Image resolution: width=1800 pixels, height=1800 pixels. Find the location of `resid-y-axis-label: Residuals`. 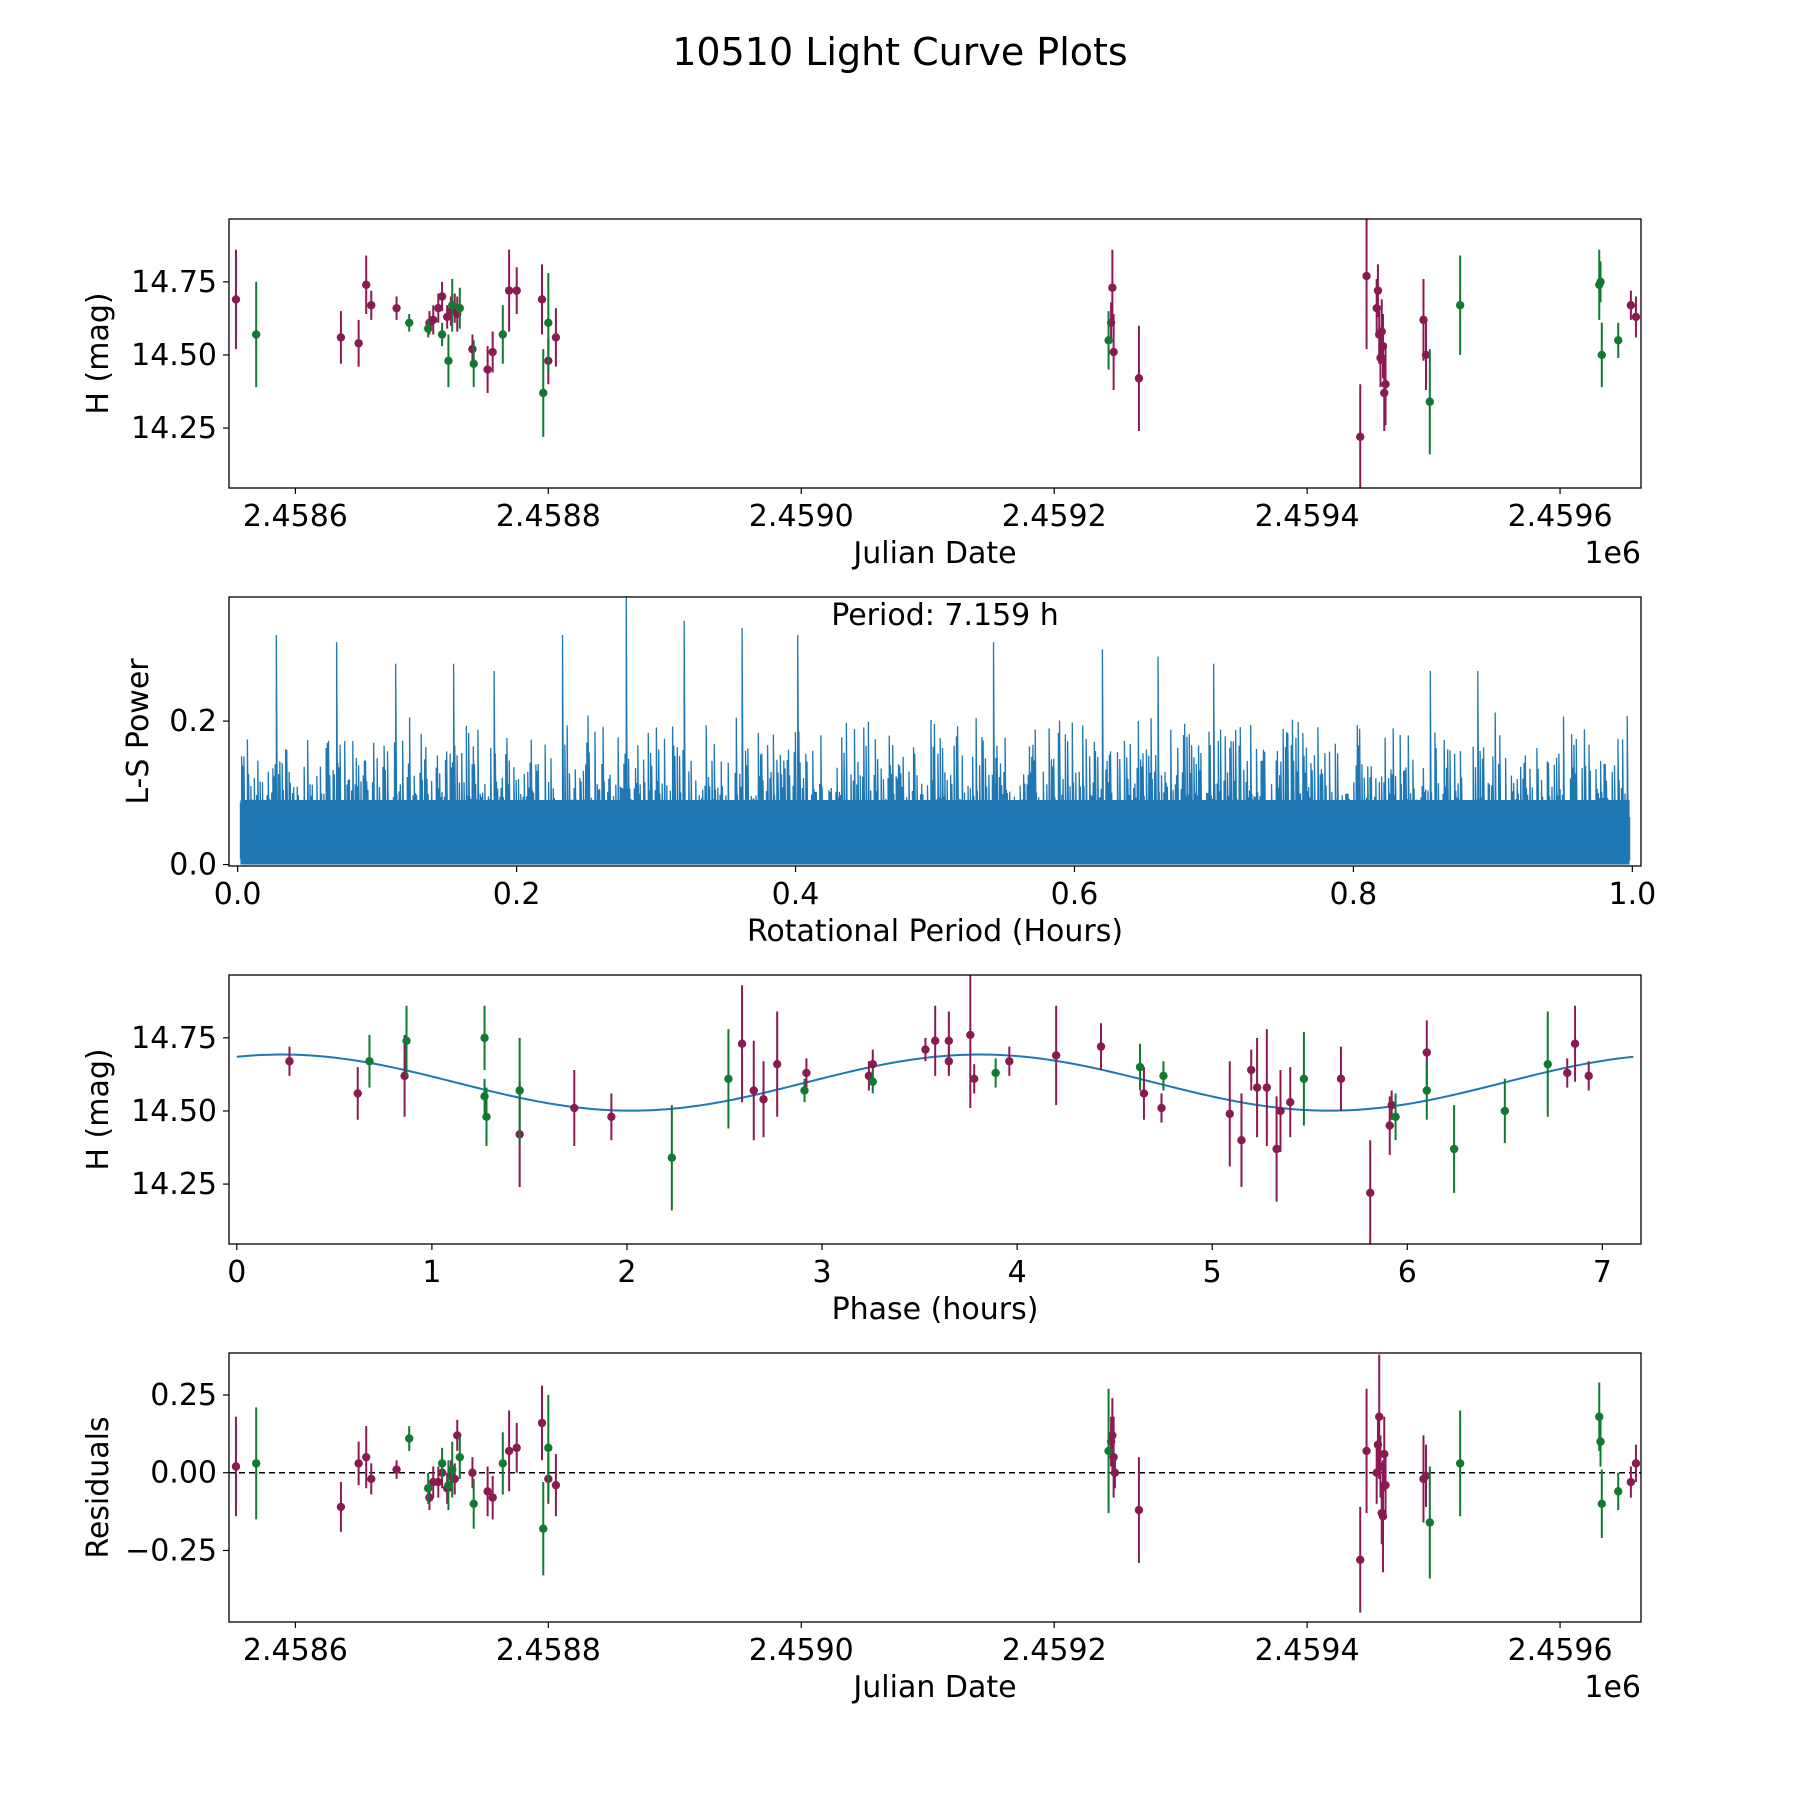

resid-y-axis-label: Residuals is located at coordinates (98, 1487).